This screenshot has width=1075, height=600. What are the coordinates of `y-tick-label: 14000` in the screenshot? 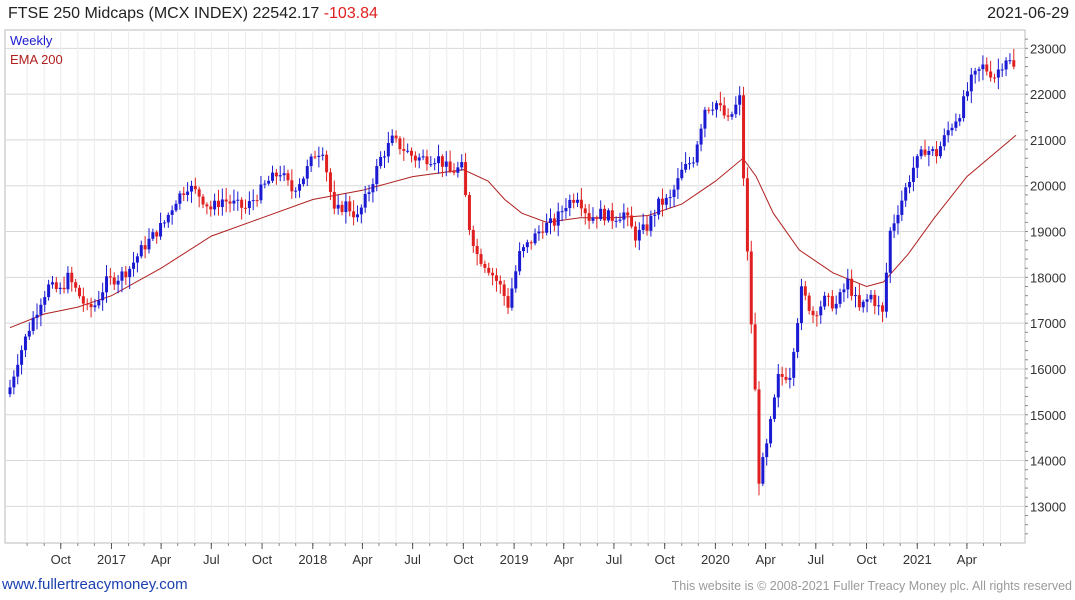 It's located at (1048, 461).